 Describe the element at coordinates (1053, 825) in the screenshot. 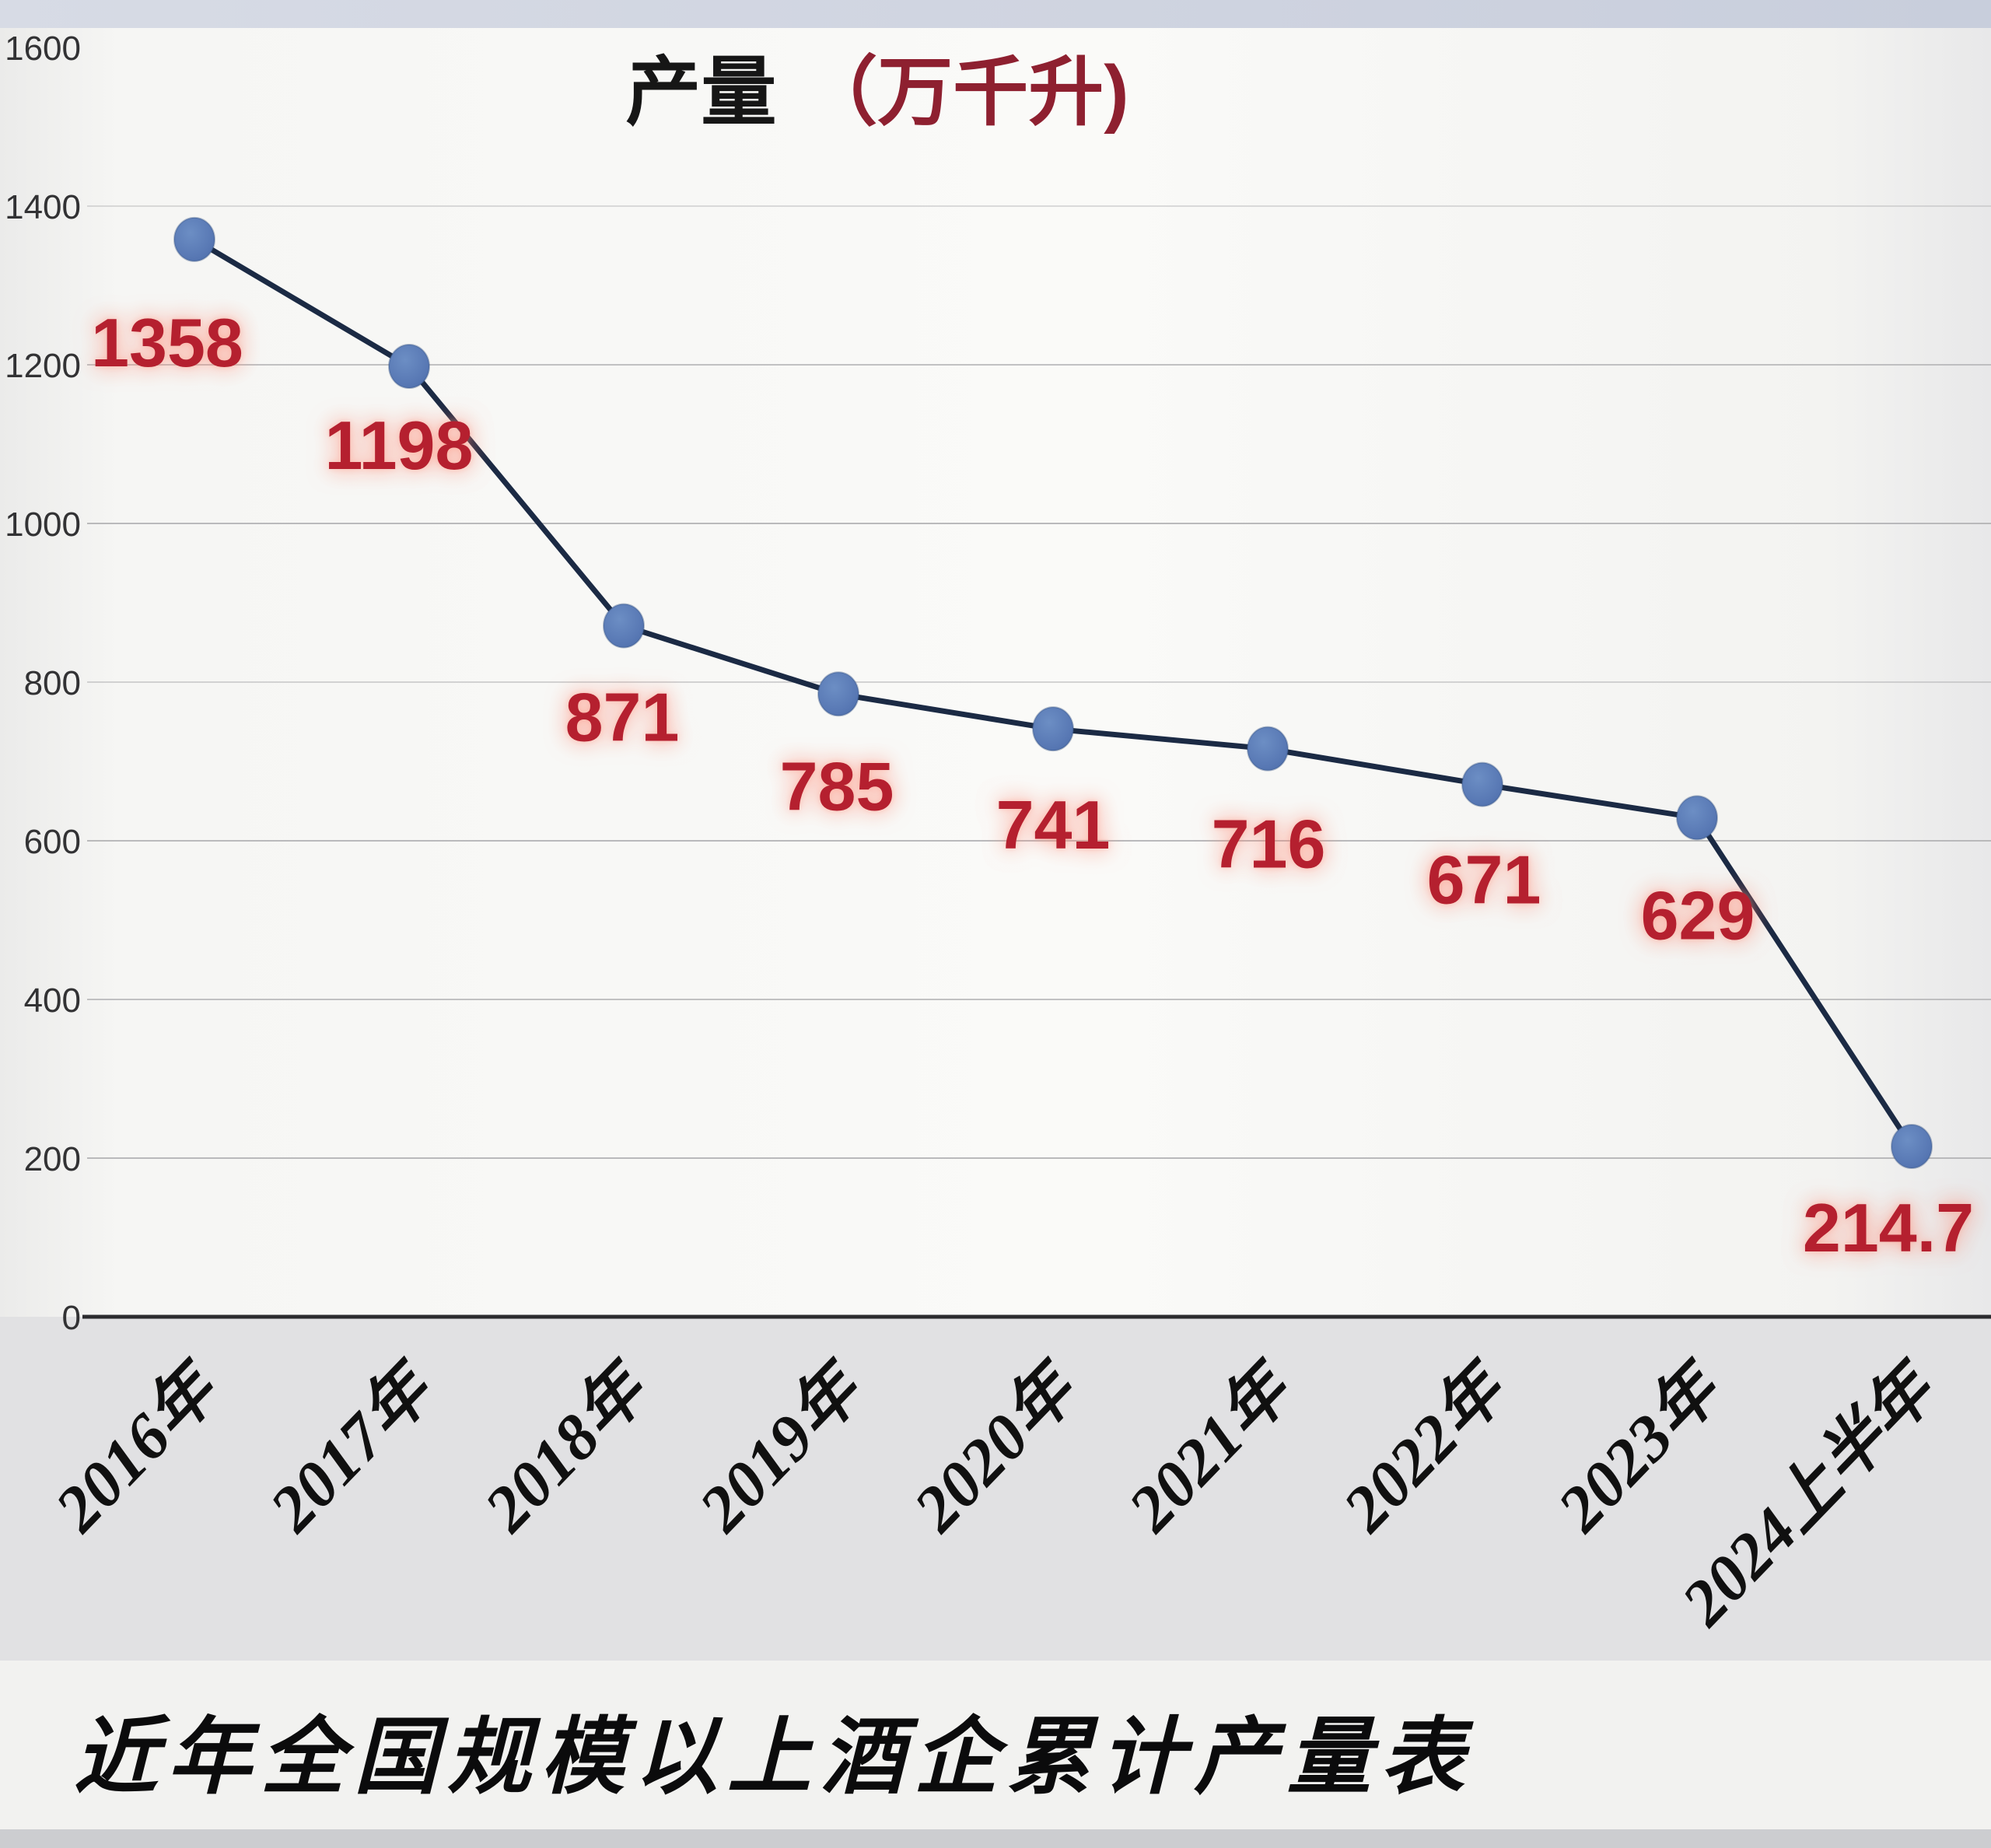

I see `data-point-value-label: 741` at that location.